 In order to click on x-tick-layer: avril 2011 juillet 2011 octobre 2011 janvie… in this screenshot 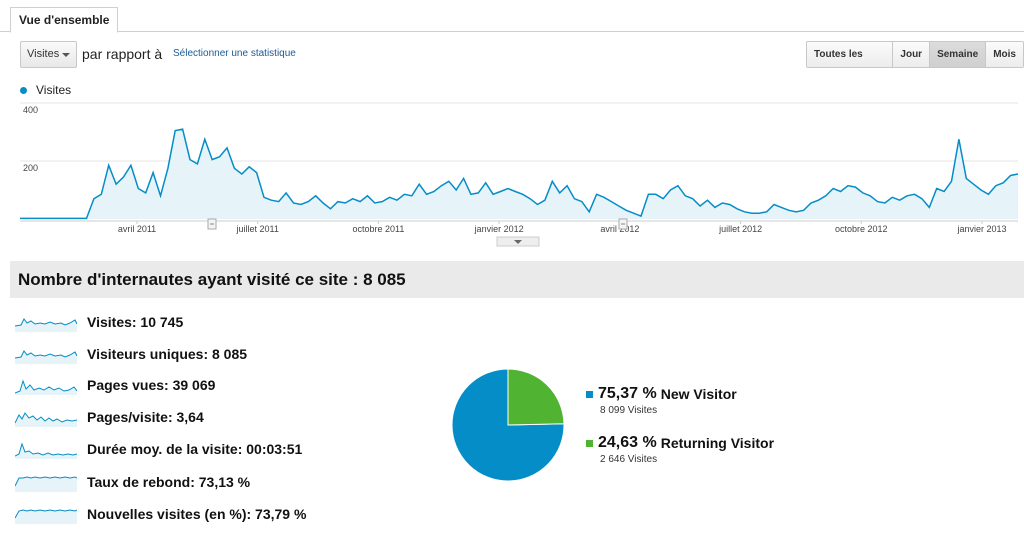, I will do `click(562, 227)`.